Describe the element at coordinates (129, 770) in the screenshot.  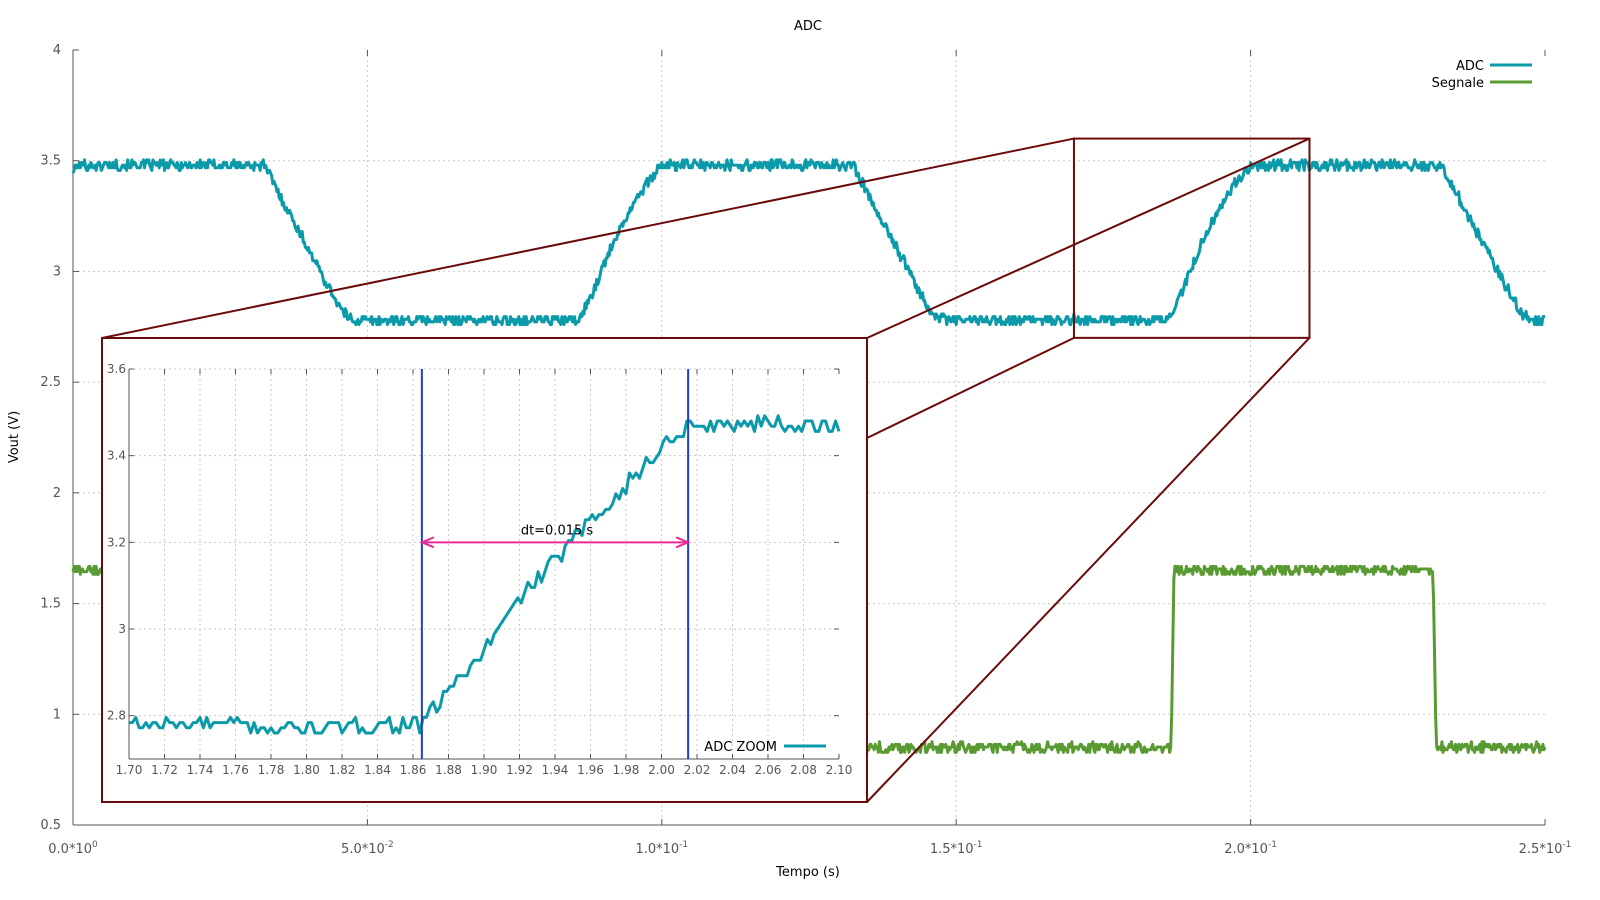
I see `zoom-x-tick-label: 1.70` at that location.